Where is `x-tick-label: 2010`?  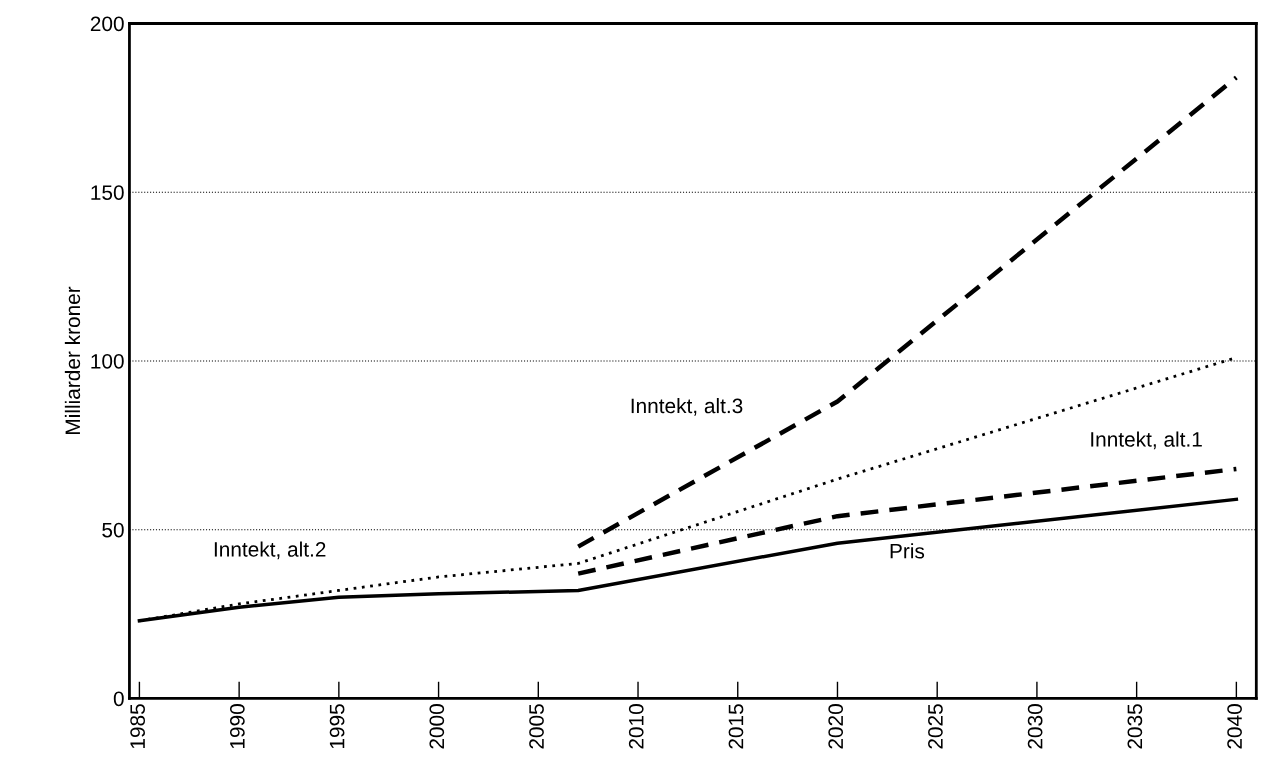 x-tick-label: 2010 is located at coordinates (636, 726).